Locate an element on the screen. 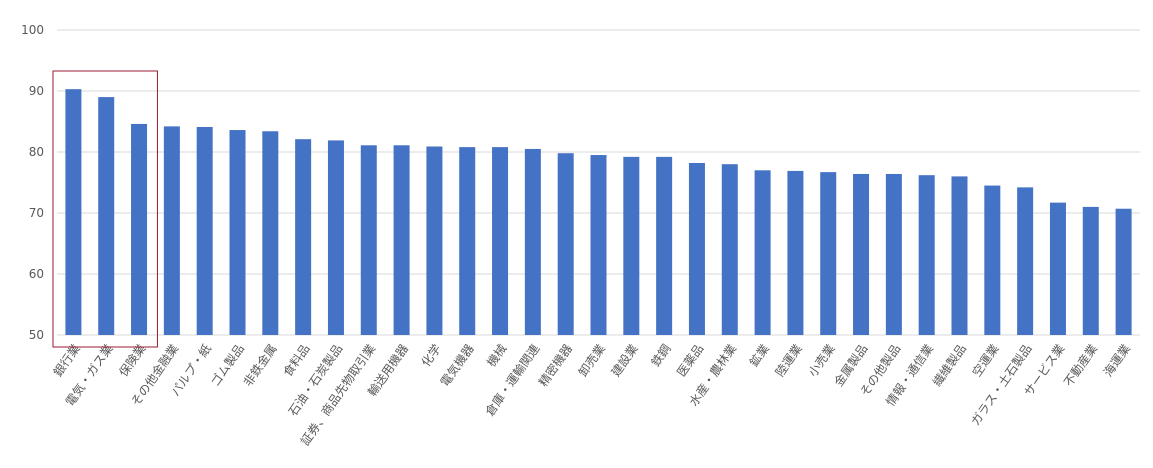 The width and height of the screenshot is (1153, 468). x-tick-label: 鉱業 is located at coordinates (759, 355).